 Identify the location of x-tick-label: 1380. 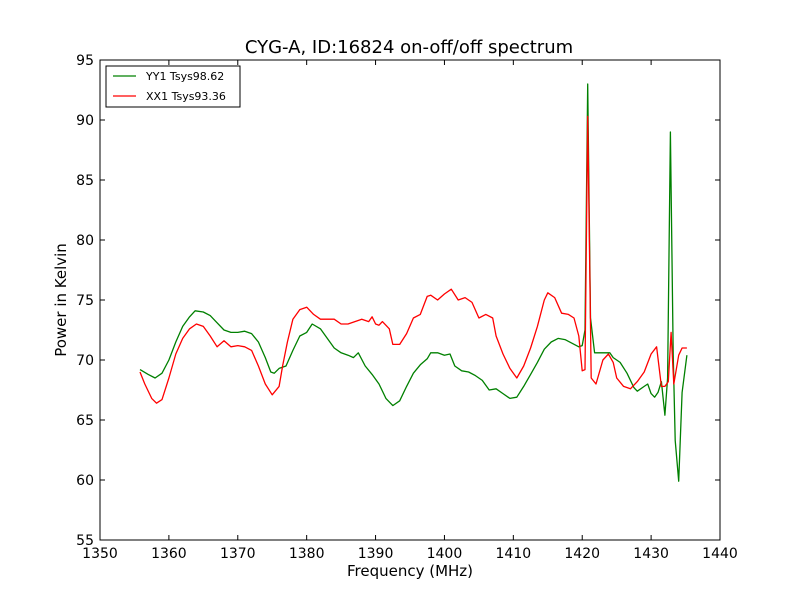
(307, 554).